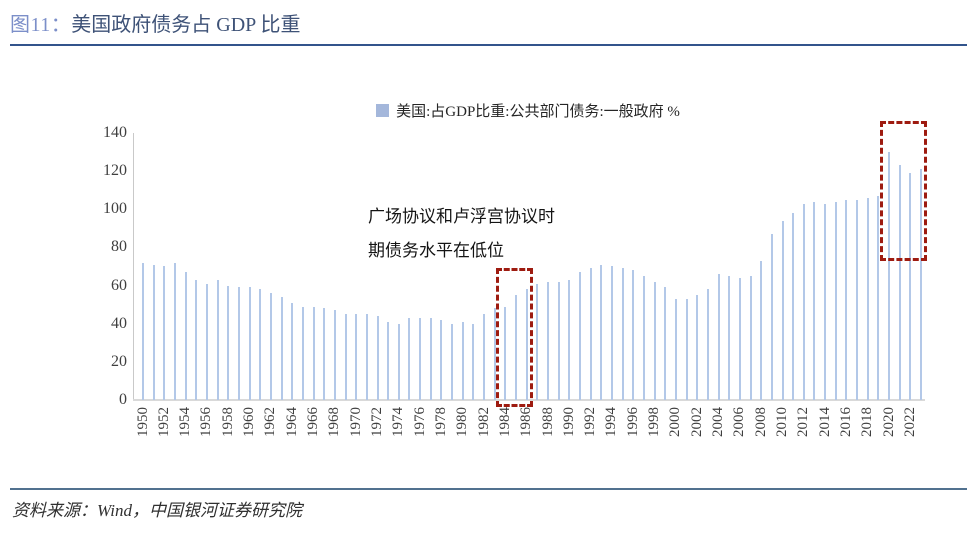 The width and height of the screenshot is (977, 539). Describe the element at coordinates (611, 422) in the screenshot. I see `x-tick-label: 1994` at that location.